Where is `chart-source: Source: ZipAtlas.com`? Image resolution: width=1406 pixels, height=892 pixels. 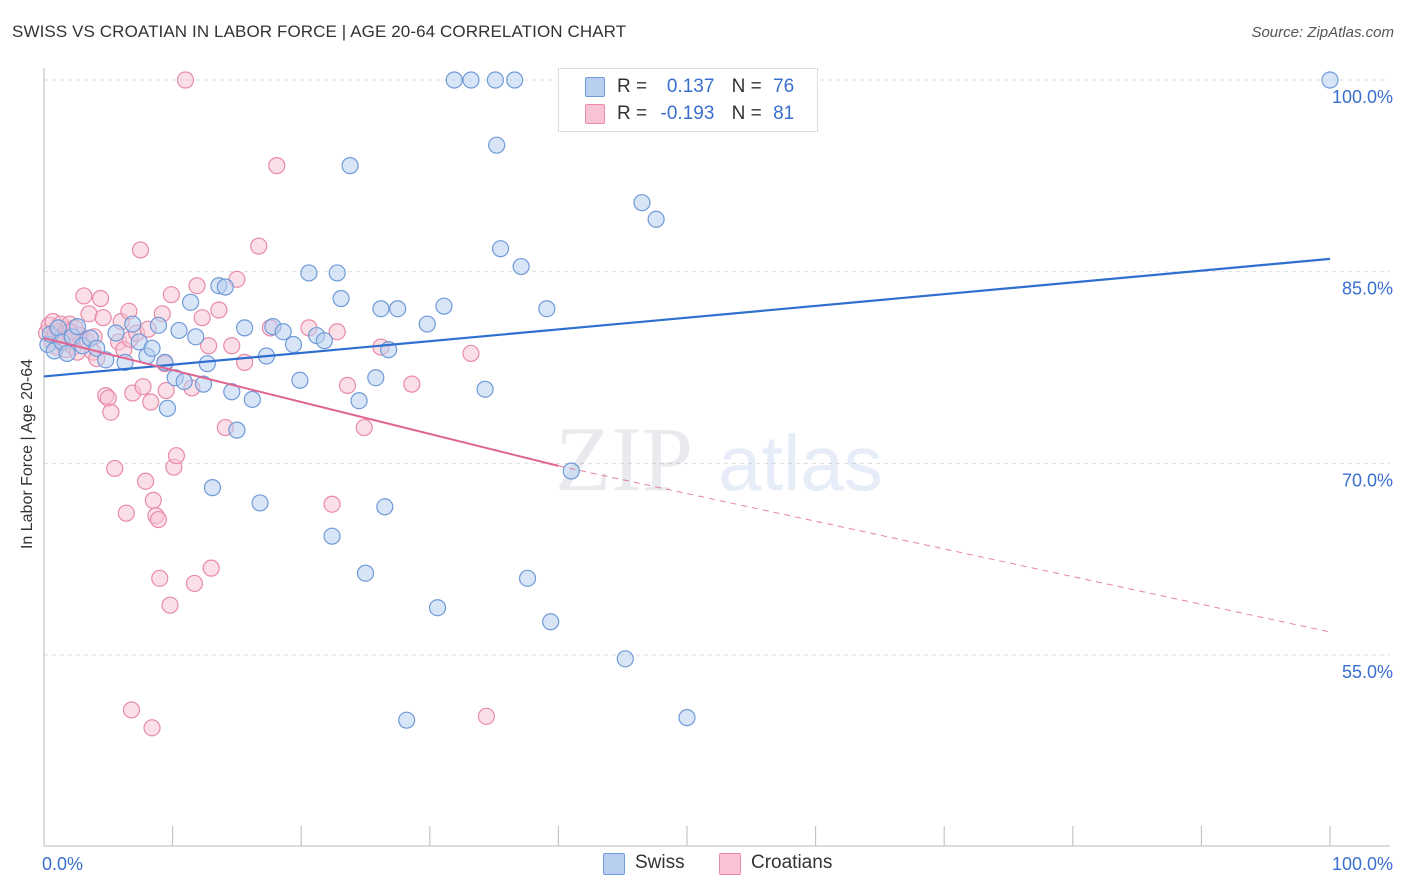
chart-source: Source: ZipAtlas.com is located at coordinates (1322, 32).